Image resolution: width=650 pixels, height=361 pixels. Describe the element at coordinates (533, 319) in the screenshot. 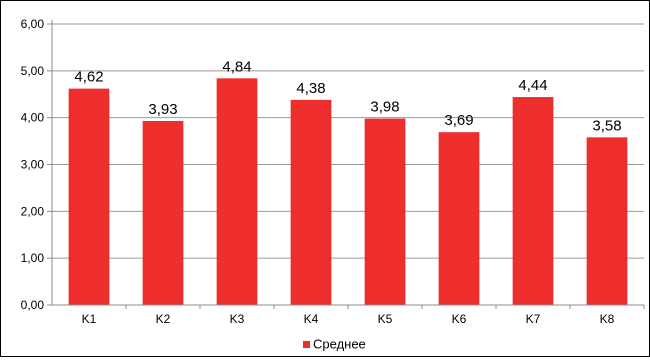

I see `x-tick-label-k7: K7` at that location.